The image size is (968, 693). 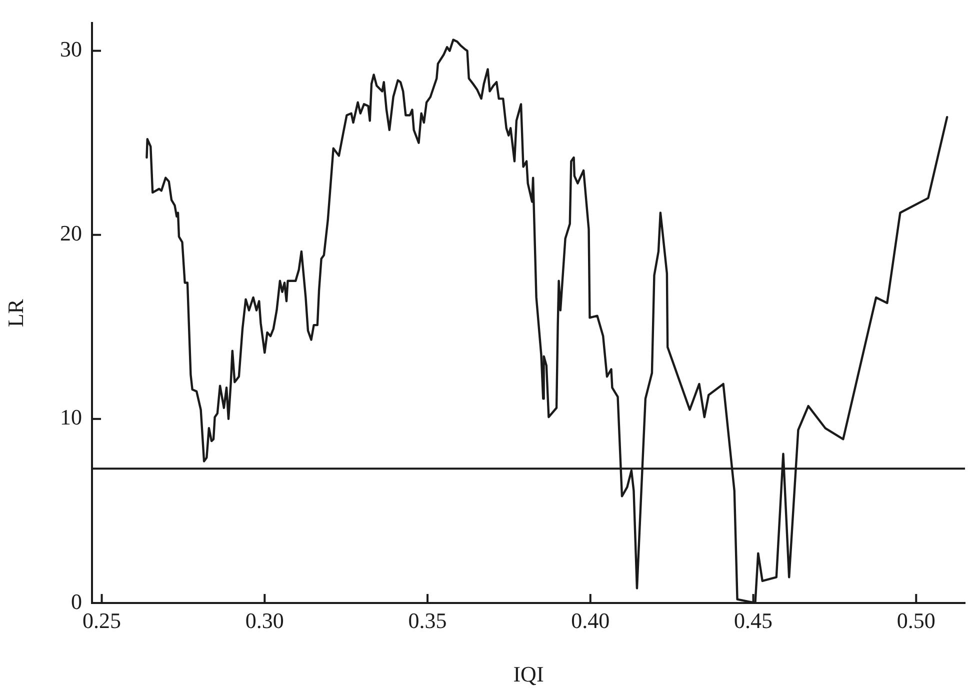 I want to click on y-tick-label: 20, so click(x=71, y=233).